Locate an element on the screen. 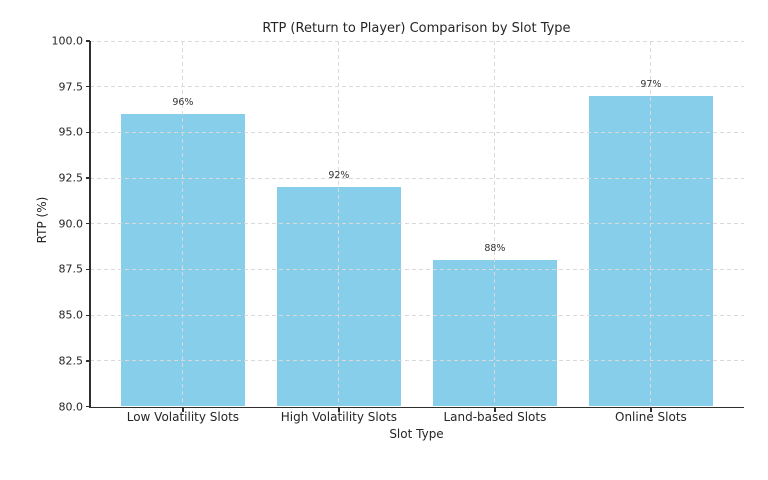 This screenshot has height=480, width=768. x-axis-spine is located at coordinates (416, 407).